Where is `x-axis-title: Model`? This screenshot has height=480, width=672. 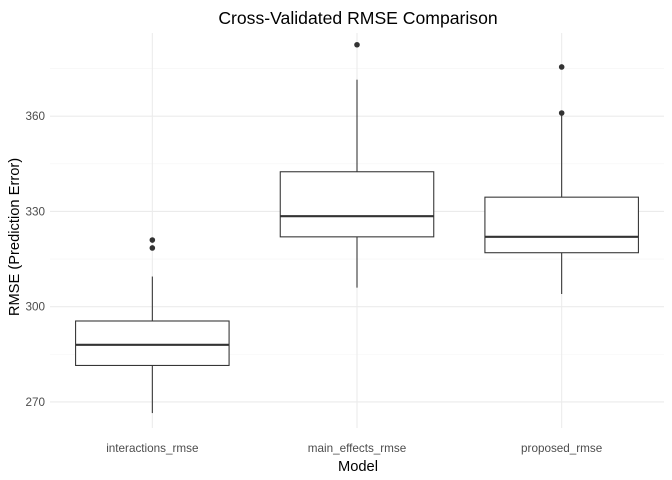 x-axis-title: Model is located at coordinates (358, 467).